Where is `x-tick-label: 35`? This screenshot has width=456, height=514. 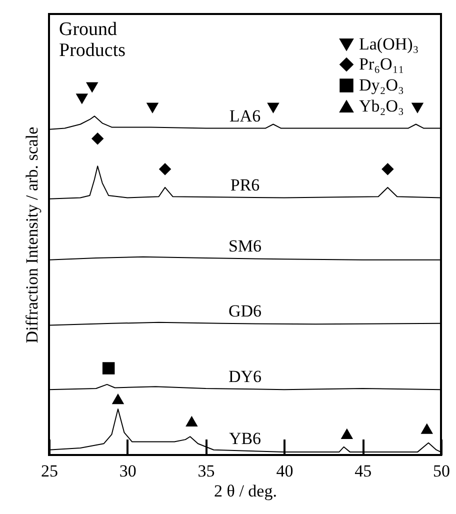 x-tick-label: 35 is located at coordinates (206, 471).